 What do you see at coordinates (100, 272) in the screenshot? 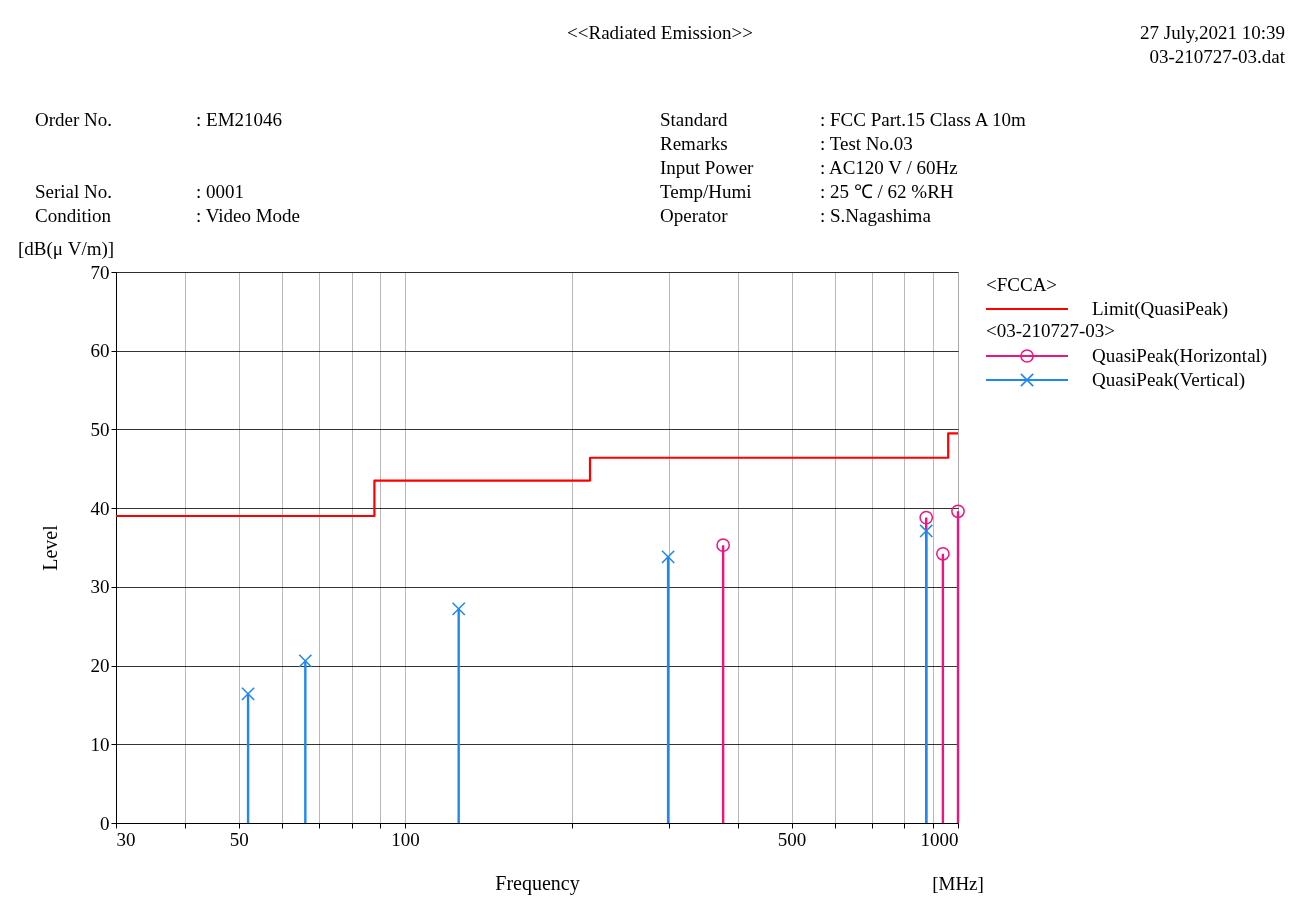
I see `y-tick-label: 70` at bounding box center [100, 272].